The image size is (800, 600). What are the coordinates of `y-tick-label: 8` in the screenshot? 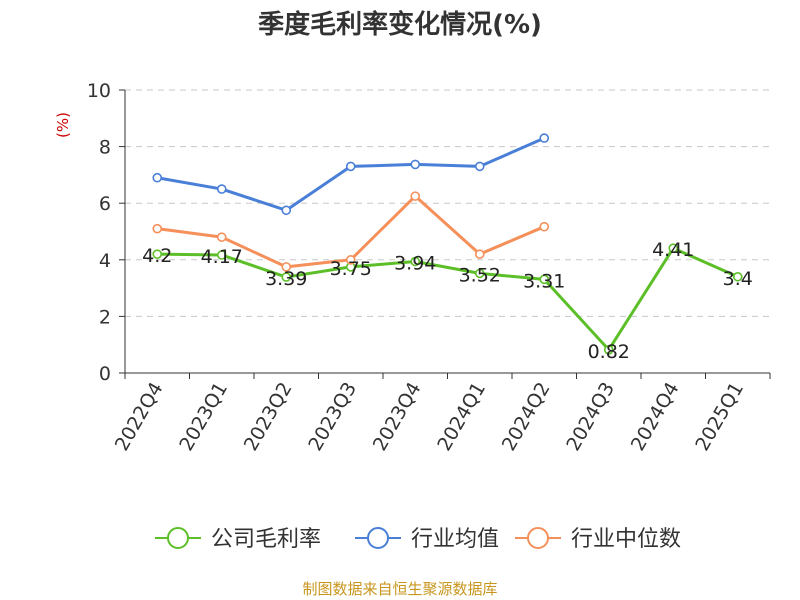 It's located at (105, 148).